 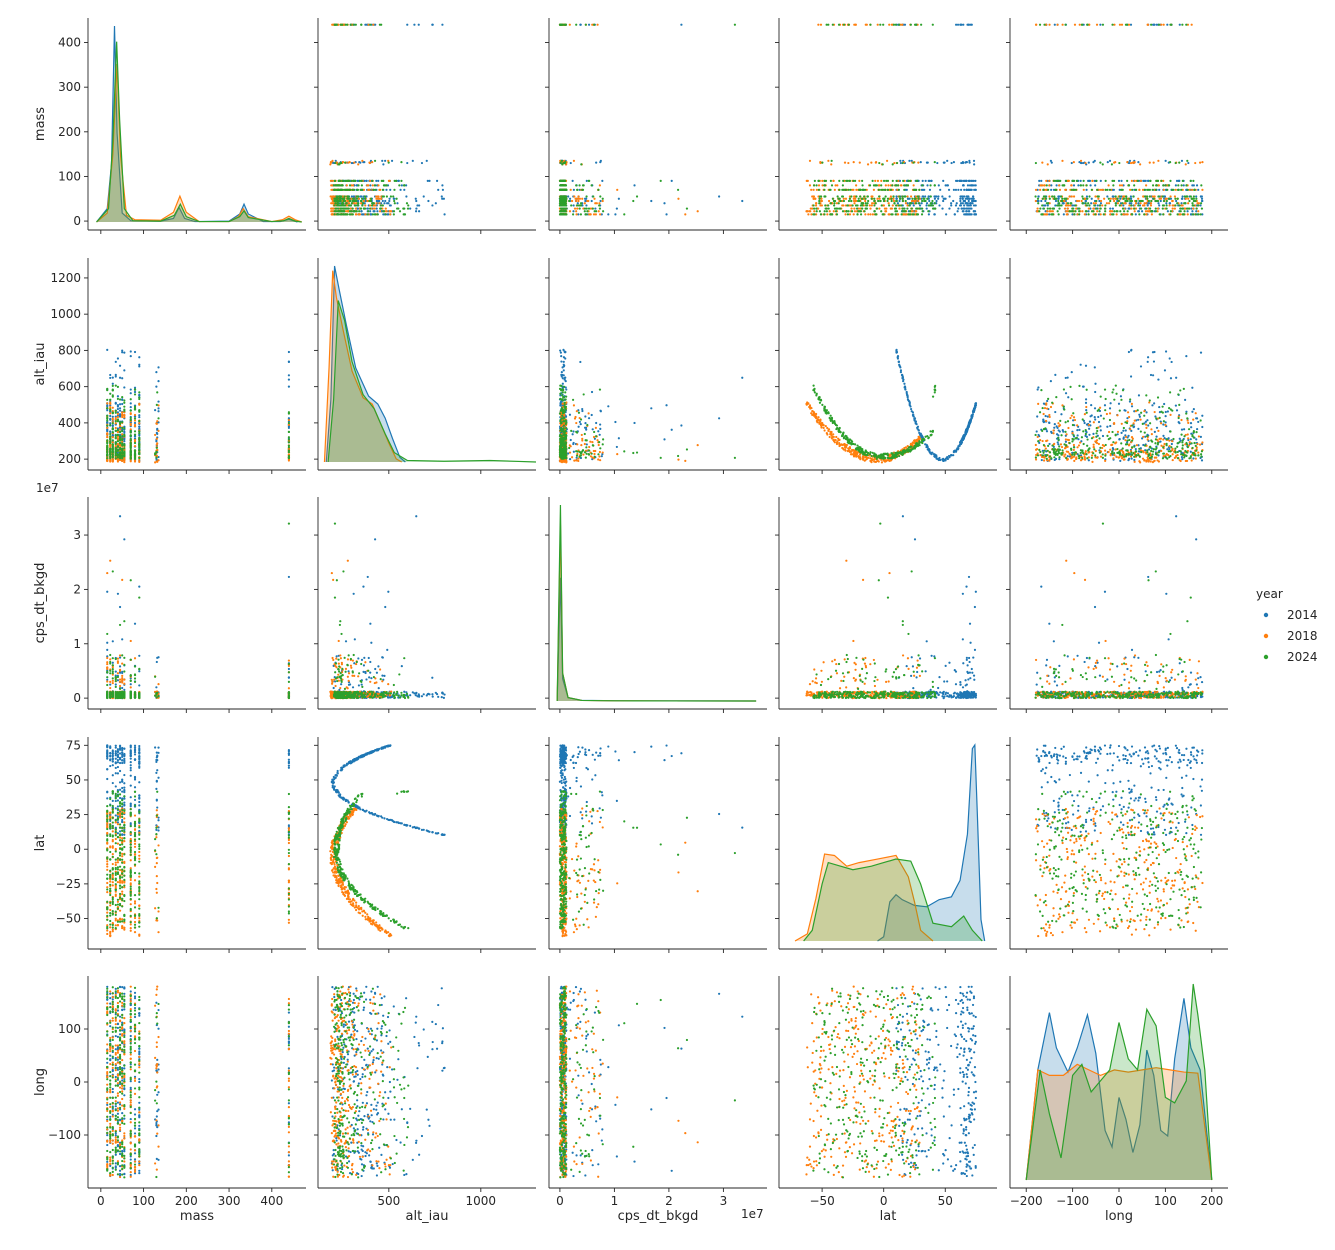 I want to click on kde-fill-2018, so click(x=363, y=366).